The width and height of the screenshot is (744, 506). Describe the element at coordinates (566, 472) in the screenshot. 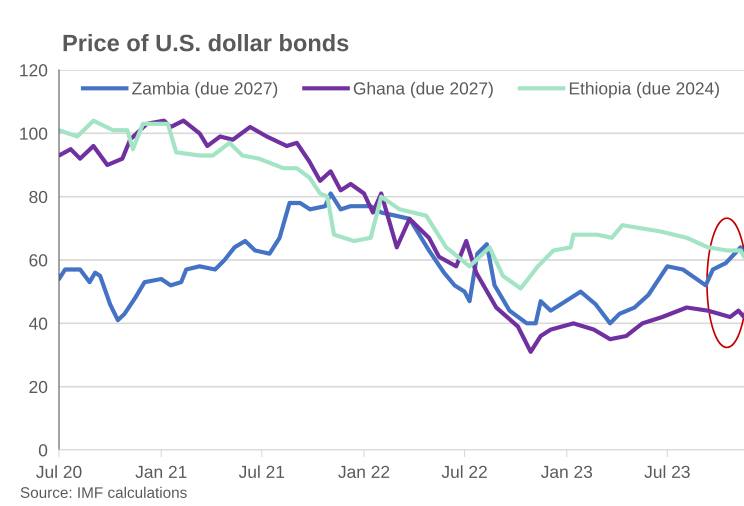

I see `x-tick-label: Jan 23` at that location.